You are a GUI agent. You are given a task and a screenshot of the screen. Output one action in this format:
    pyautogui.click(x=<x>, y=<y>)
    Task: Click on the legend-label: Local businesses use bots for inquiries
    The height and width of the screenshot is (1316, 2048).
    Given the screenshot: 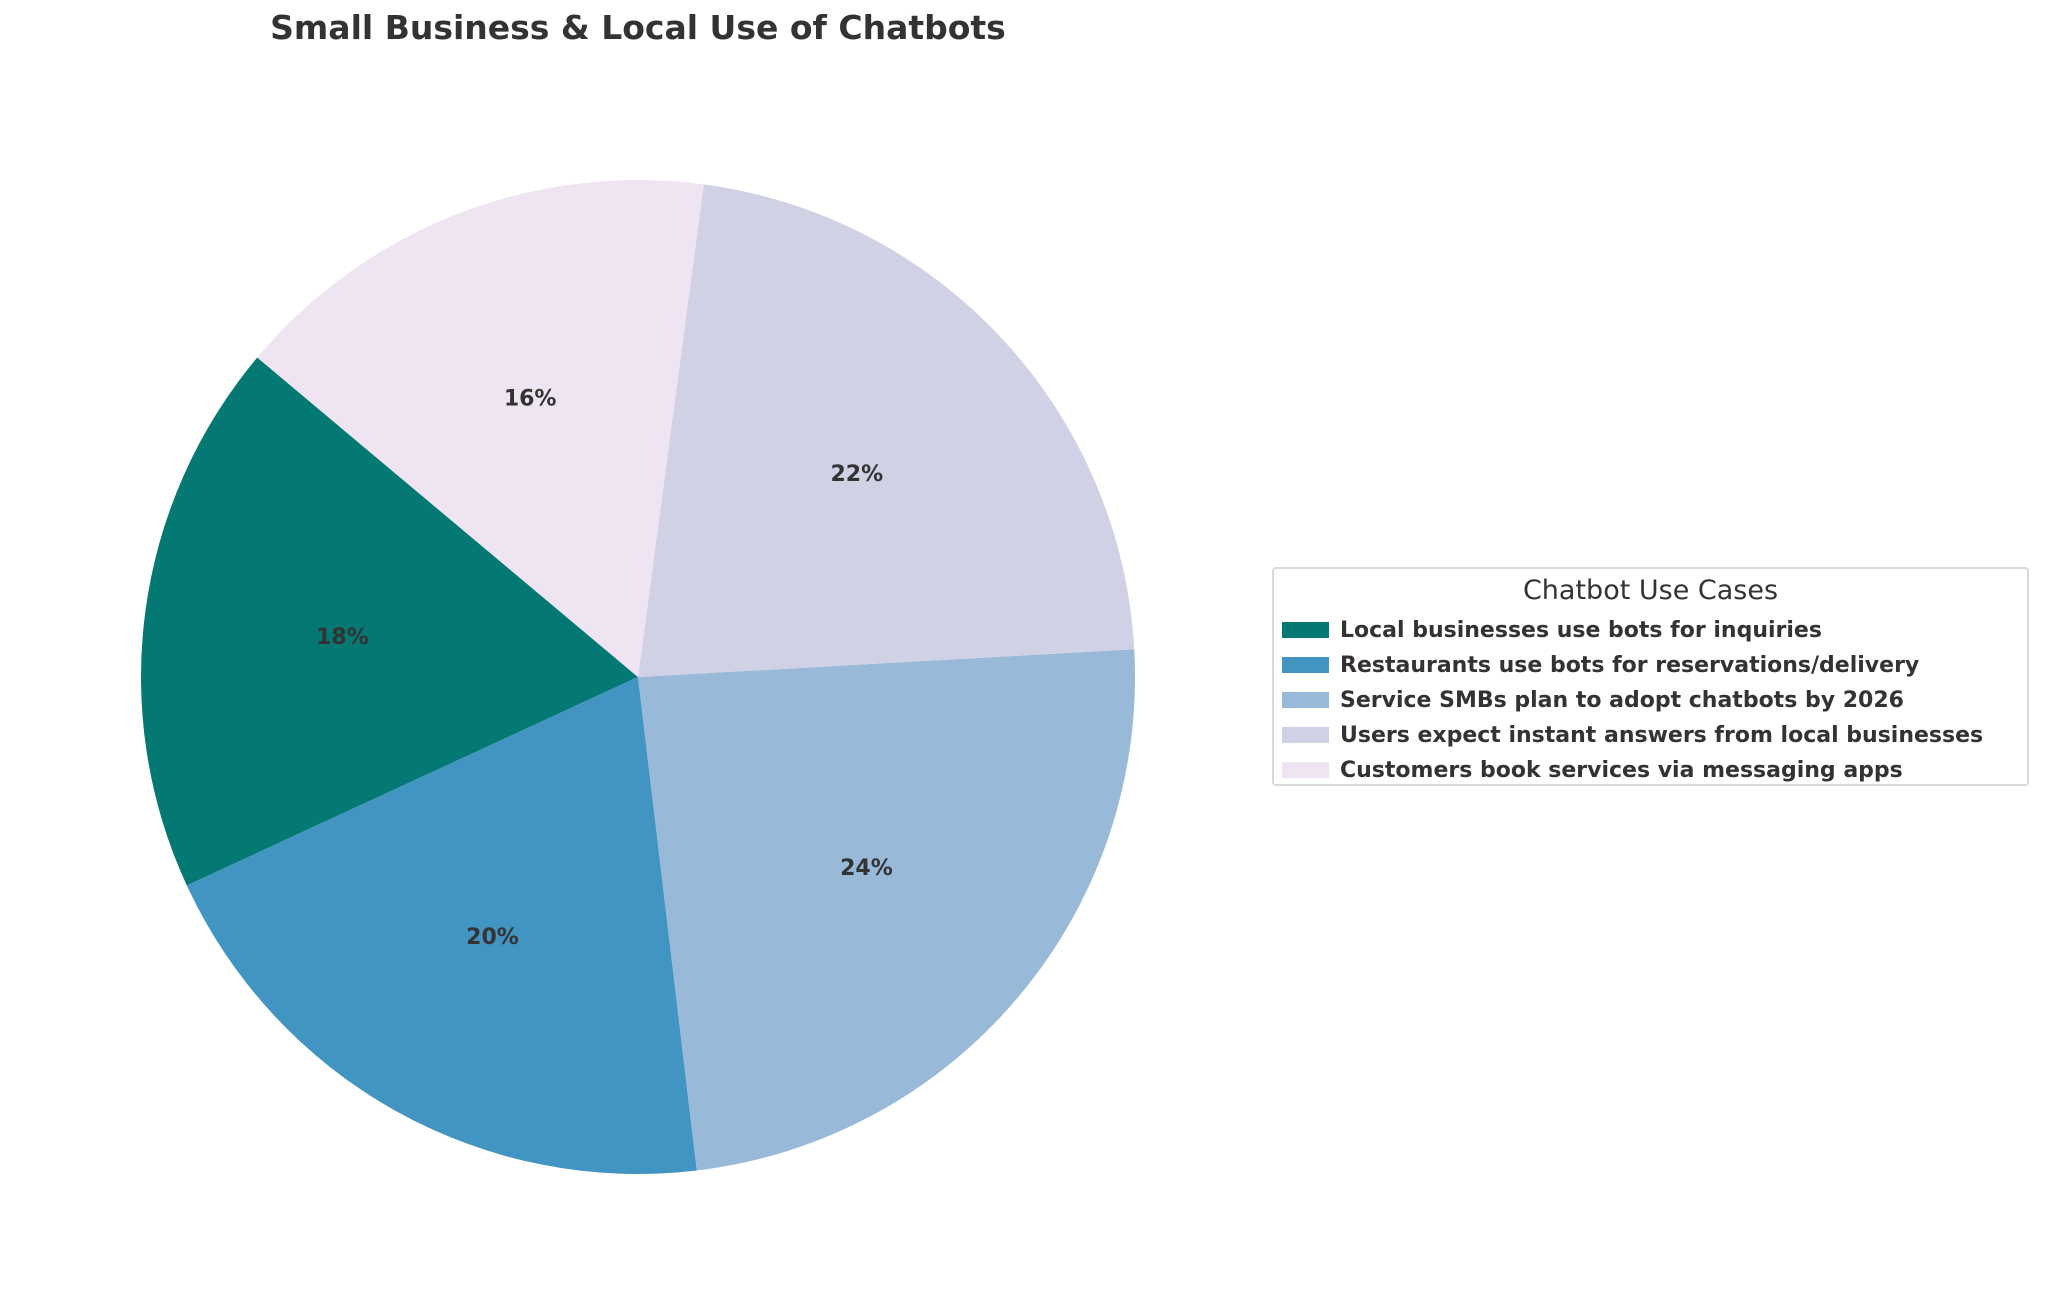 What is the action you would take?
    pyautogui.click(x=1581, y=630)
    